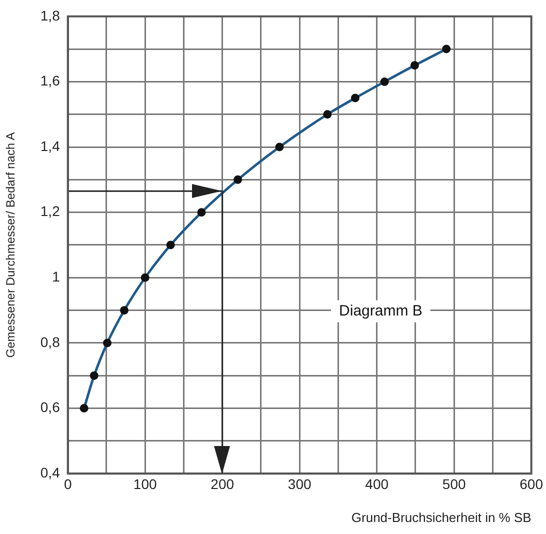 This screenshot has width=546, height=534. What do you see at coordinates (56, 276) in the screenshot?
I see `y-tick-label: 1` at bounding box center [56, 276].